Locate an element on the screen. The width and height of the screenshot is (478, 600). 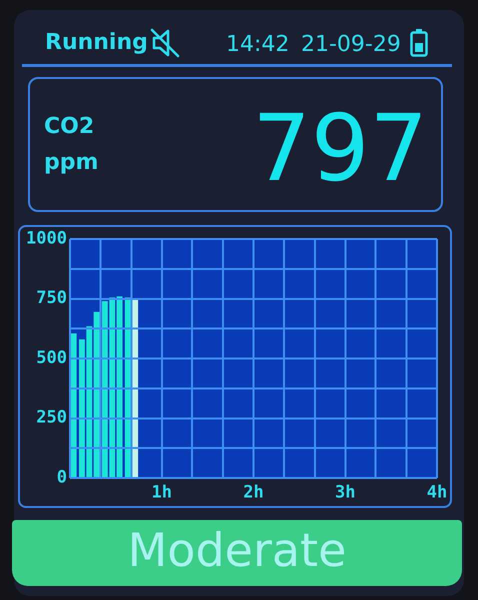
text: Running is located at coordinates (96, 43).